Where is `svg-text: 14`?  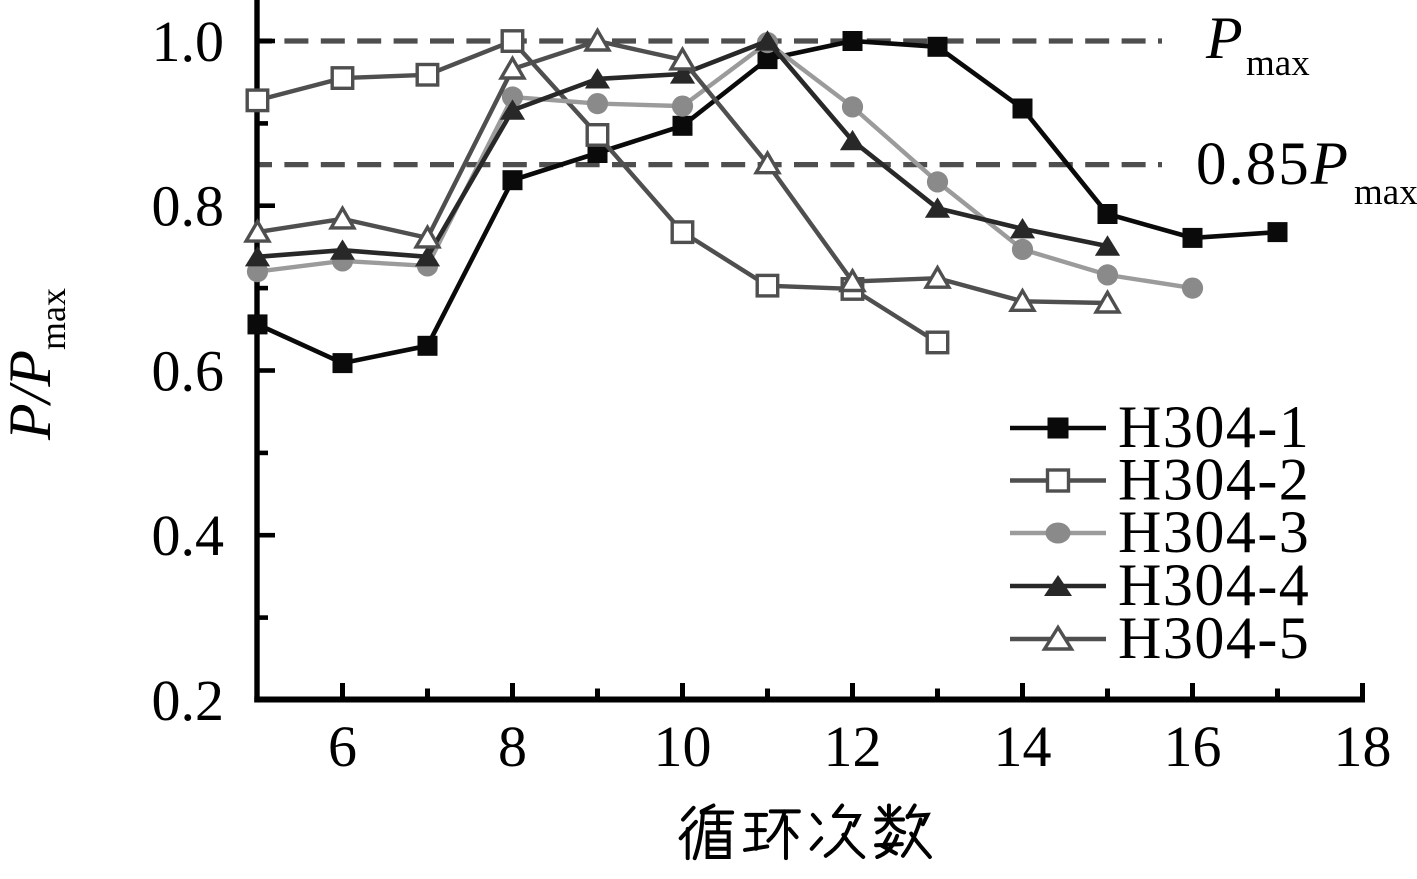 svg-text: 14 is located at coordinates (1023, 746).